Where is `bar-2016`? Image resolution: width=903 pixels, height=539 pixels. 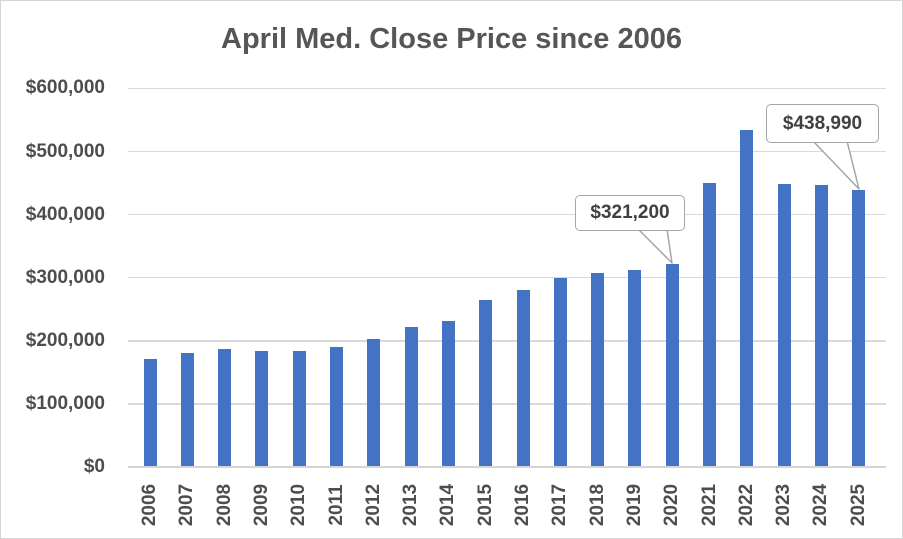 bar-2016 is located at coordinates (523, 378).